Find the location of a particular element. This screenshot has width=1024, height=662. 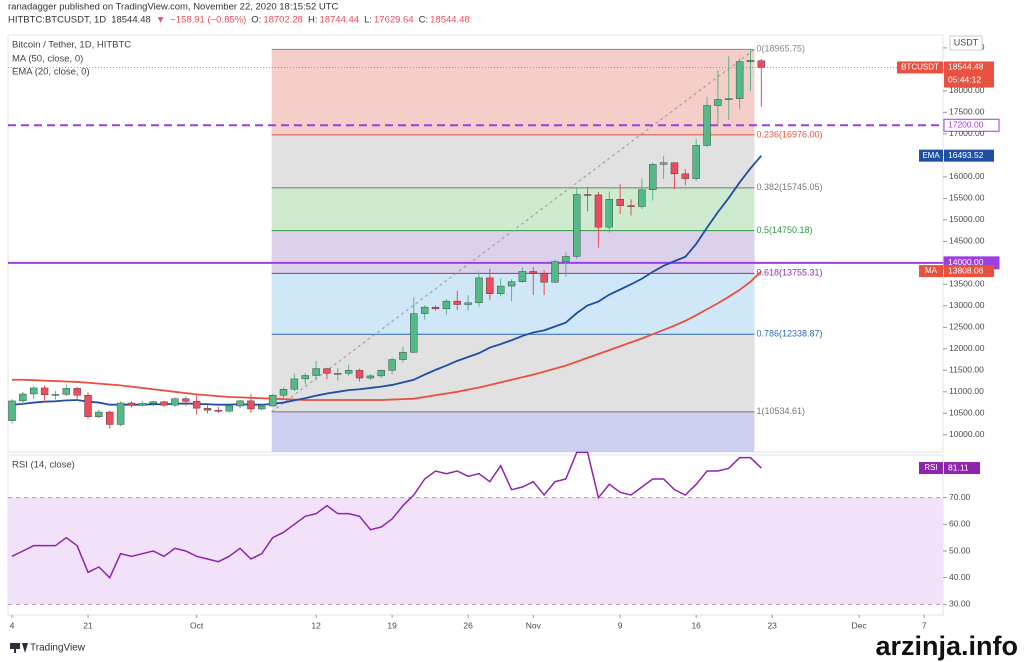

y-tick-label: 12500.00 is located at coordinates (967, 327).